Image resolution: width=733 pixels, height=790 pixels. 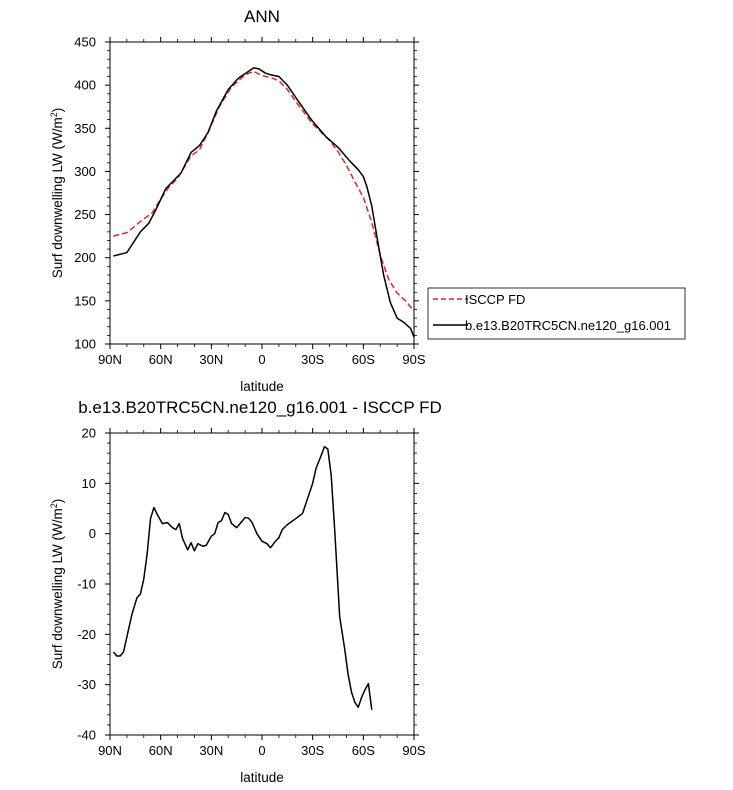 I want to click on legend: ISCCP FD b.e13.B20TRC5CN.ne120_g16.001, so click(x=556, y=313).